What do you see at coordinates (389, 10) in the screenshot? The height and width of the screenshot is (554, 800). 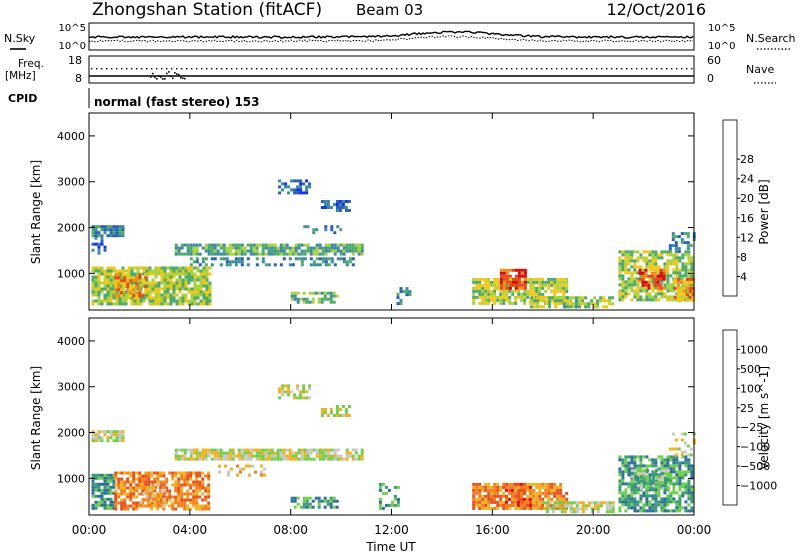 I see `beam-label: Beam 03` at bounding box center [389, 10].